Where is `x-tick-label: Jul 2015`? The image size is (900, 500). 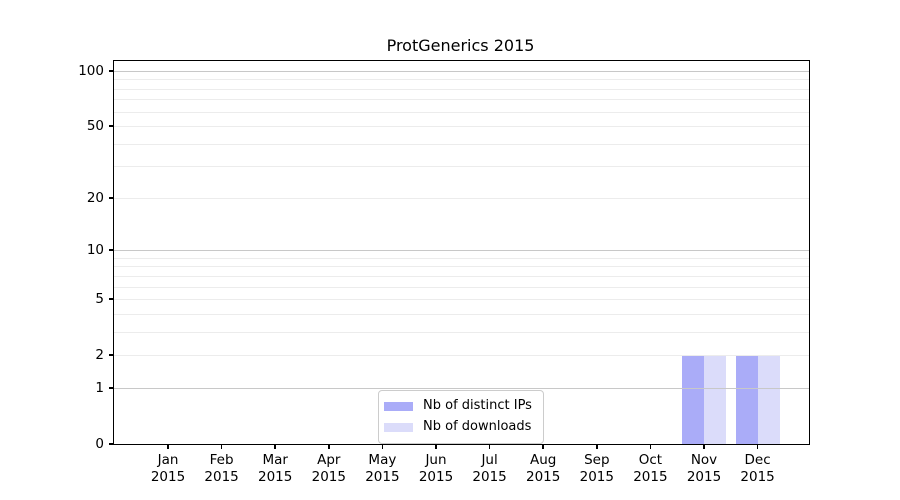
x-tick-label: Jul 2015 is located at coordinates (489, 468).